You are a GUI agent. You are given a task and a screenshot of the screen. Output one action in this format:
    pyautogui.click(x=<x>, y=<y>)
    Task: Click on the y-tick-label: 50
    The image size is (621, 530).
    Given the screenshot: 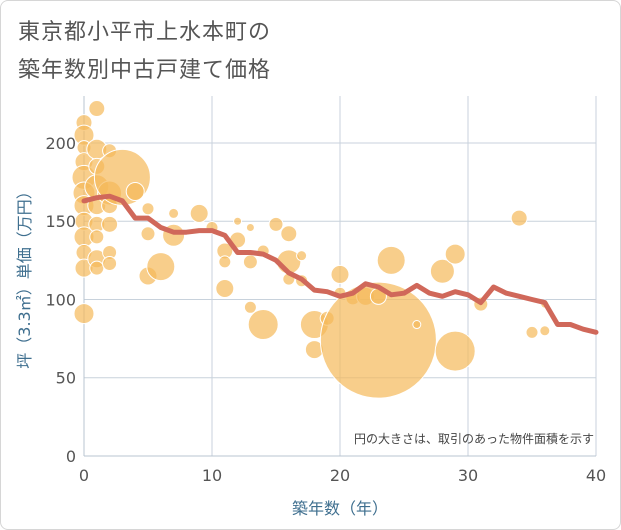 What is the action you would take?
    pyautogui.click(x=66, y=378)
    